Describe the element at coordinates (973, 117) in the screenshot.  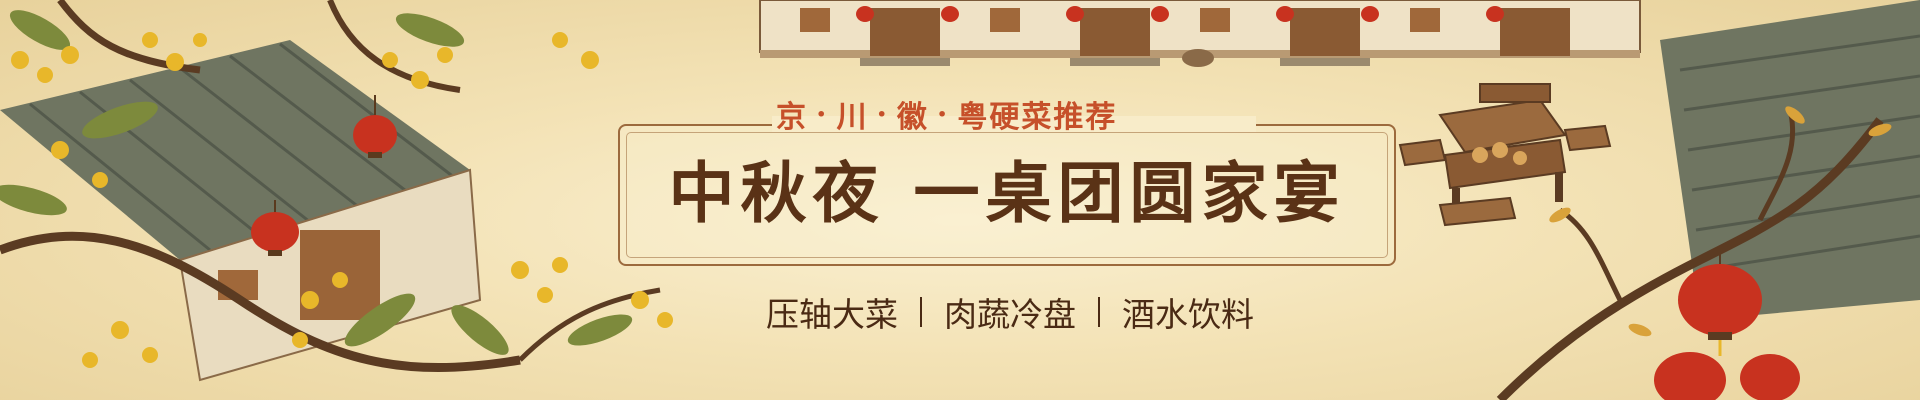
I see `cuisine-cantonese: 粤` at that location.